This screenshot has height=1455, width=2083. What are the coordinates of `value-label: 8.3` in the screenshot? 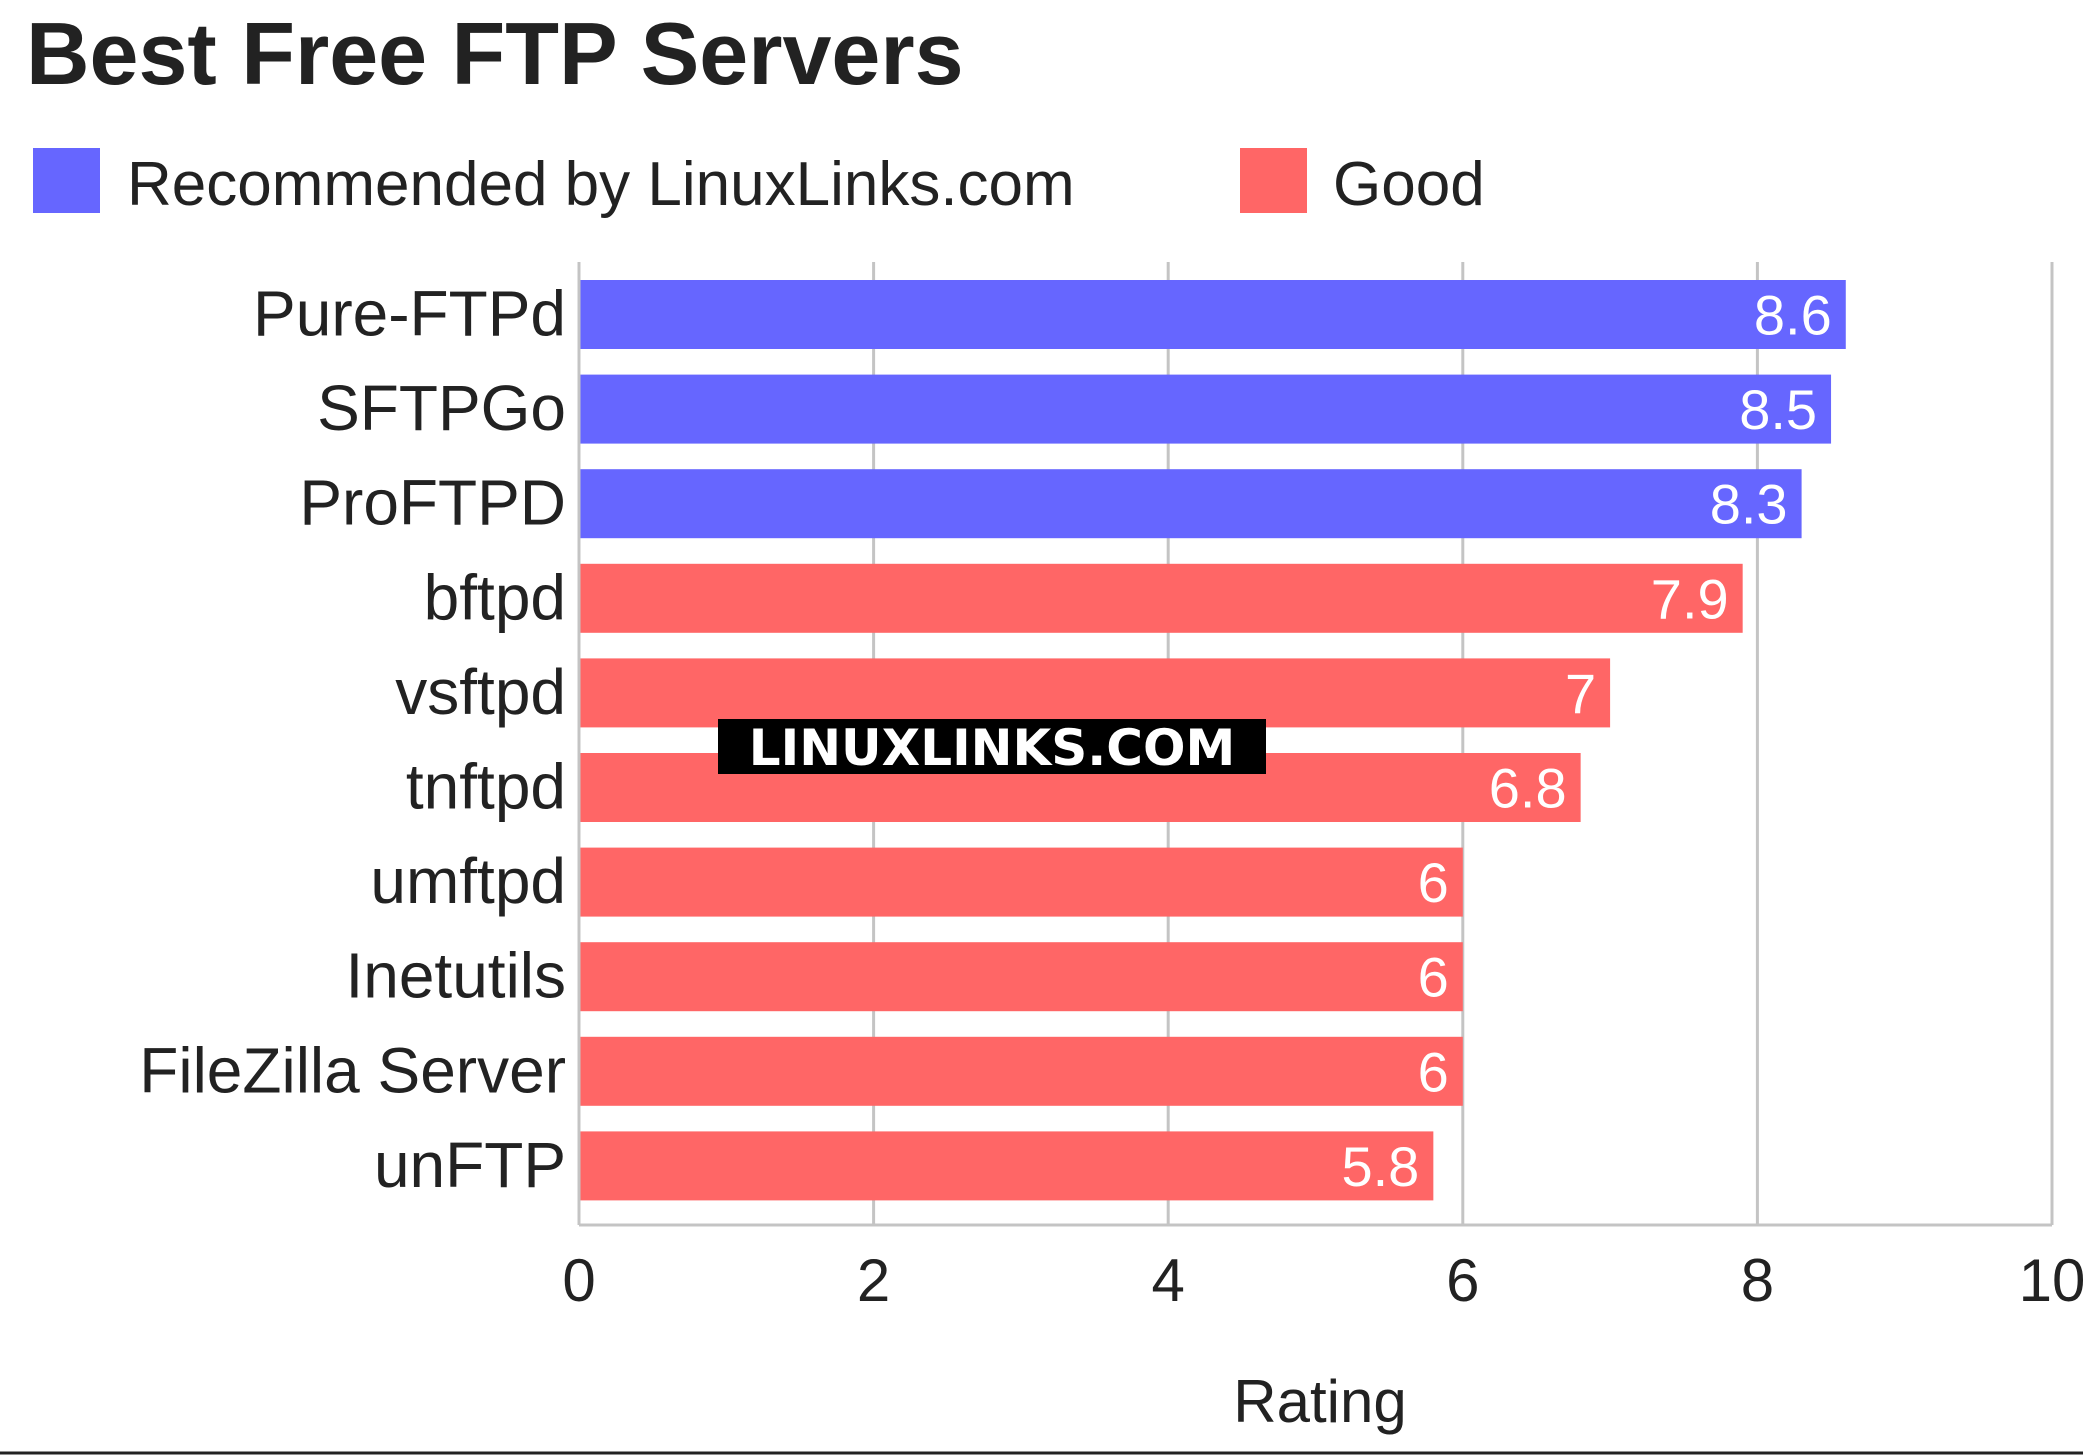 It's located at (1749, 504).